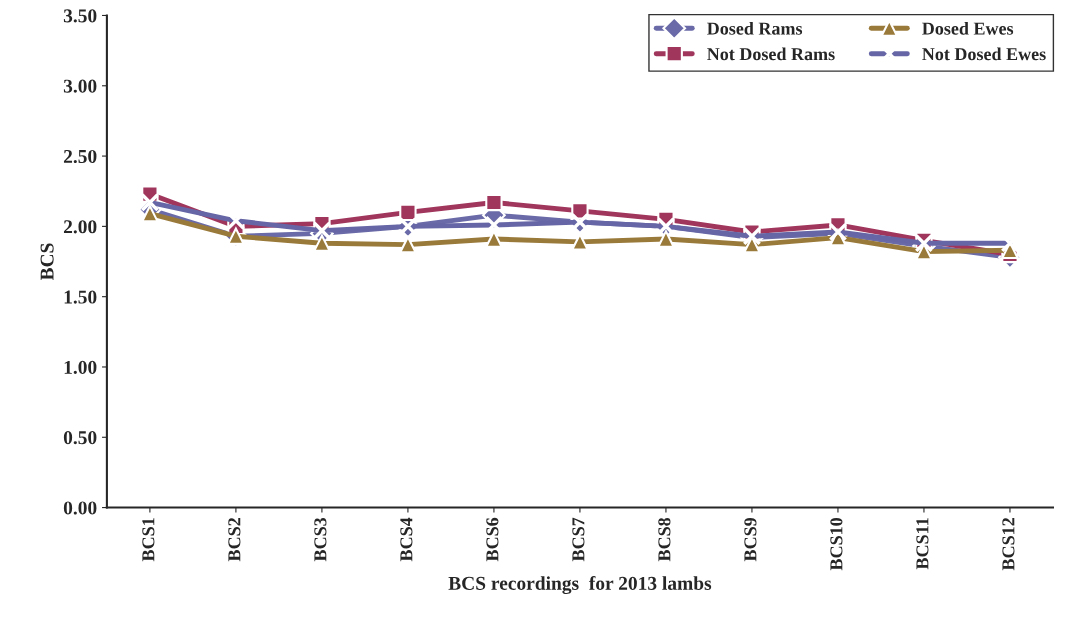 Image resolution: width=1069 pixels, height=619 pixels. I want to click on y-tick-label: 0.50, so click(80, 438).